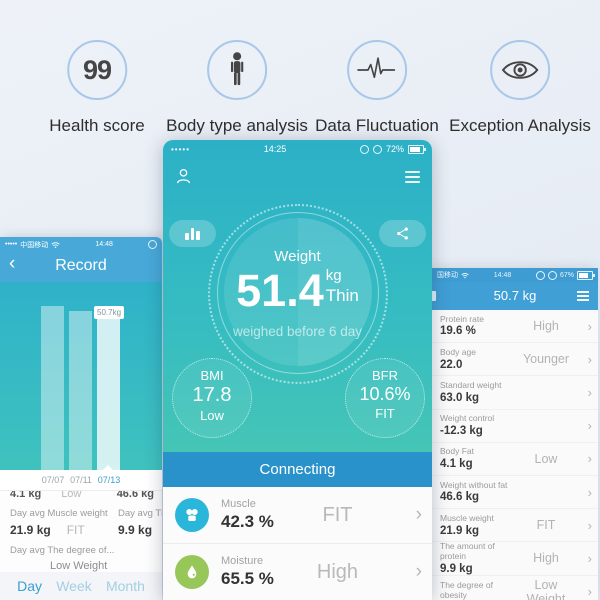 The image size is (600, 600). I want to click on weight-value: 51.4, so click(280, 290).